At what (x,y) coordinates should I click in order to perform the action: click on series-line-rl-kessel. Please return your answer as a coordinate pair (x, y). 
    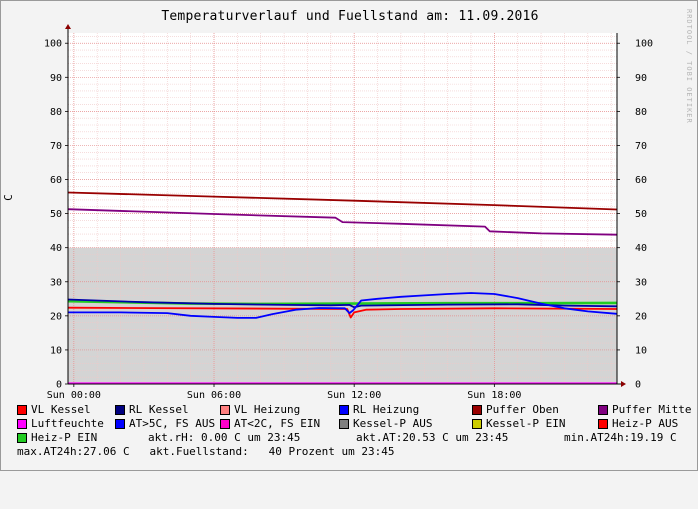
    Looking at the image, I should click on (342, 303).